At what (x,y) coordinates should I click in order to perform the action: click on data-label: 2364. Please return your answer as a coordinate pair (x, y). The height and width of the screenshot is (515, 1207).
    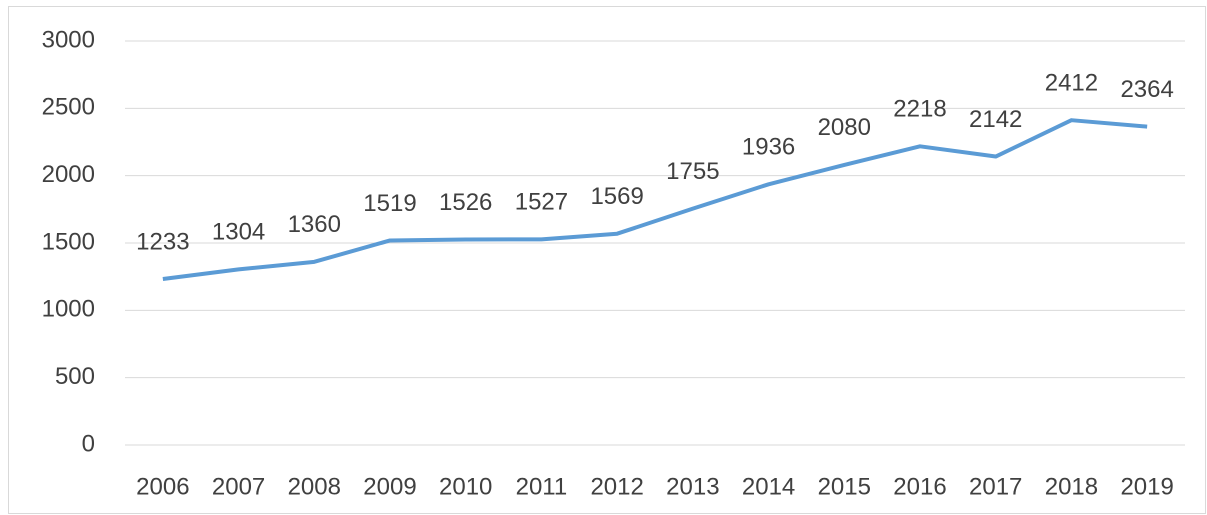
    Looking at the image, I should click on (1146, 89).